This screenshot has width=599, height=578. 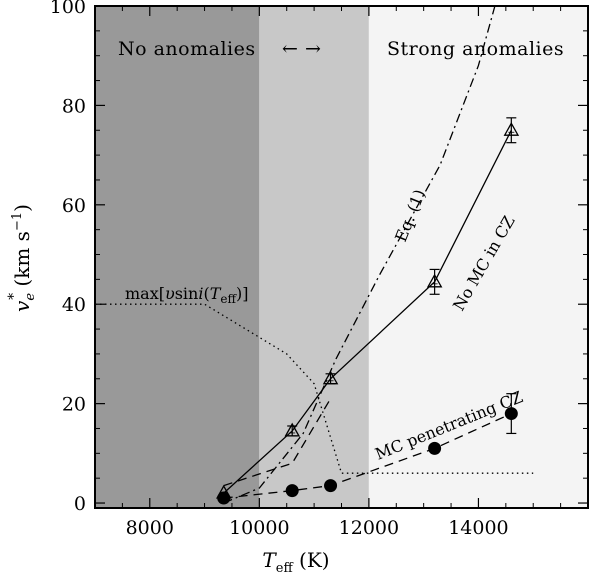 I want to click on annotation-max-vsini: max[υsini(Teff)], so click(x=187, y=295).